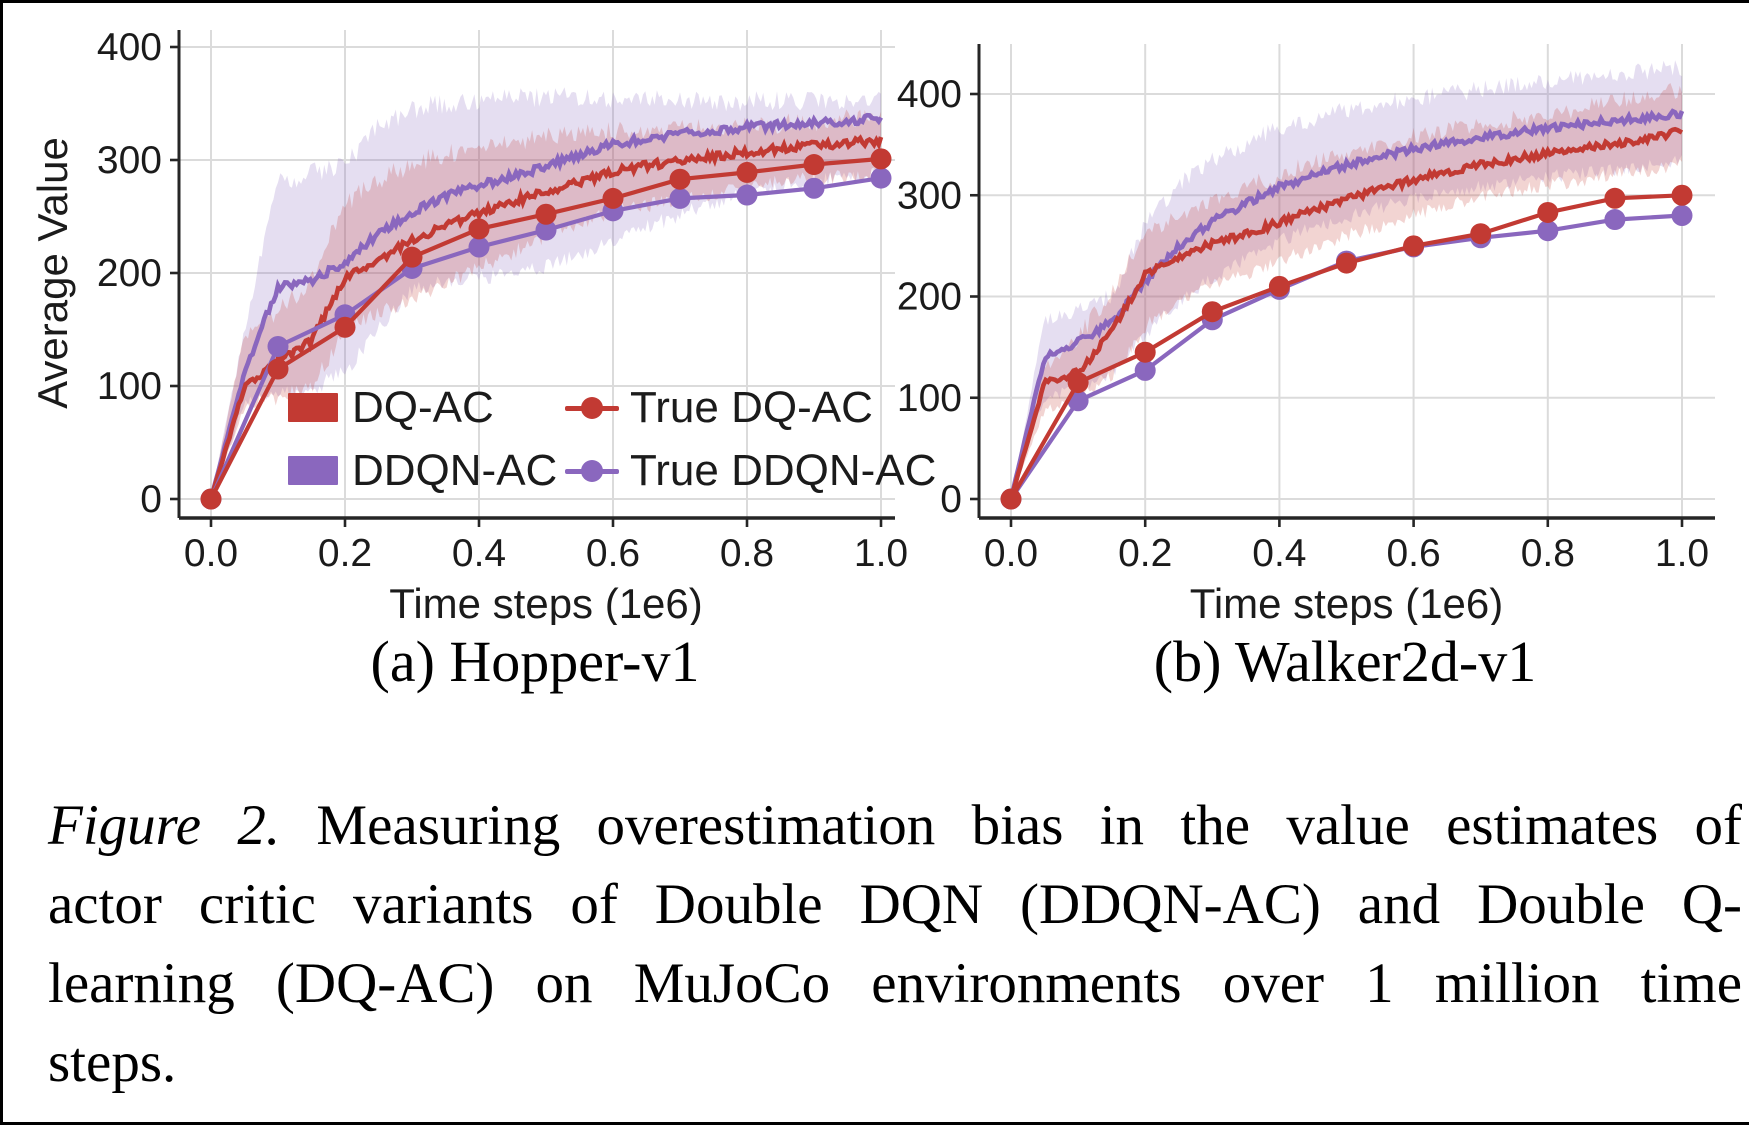 The width and height of the screenshot is (1749, 1125). What do you see at coordinates (783, 470) in the screenshot?
I see `legend-label-true-ddqn-ac: True DDQN-AC` at bounding box center [783, 470].